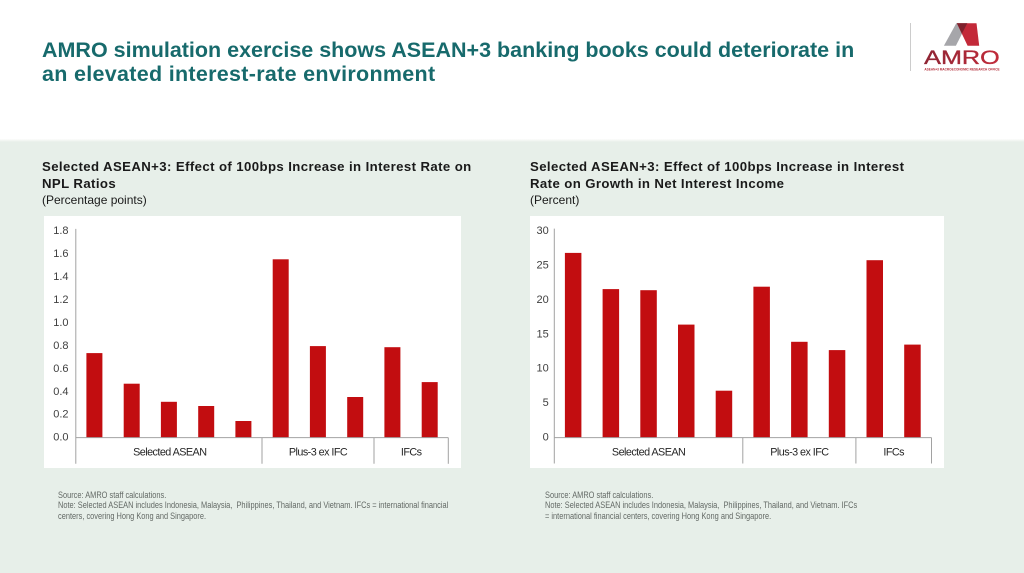 The height and width of the screenshot is (573, 1024). Describe the element at coordinates (543, 369) in the screenshot. I see `svg-text: 10` at that location.